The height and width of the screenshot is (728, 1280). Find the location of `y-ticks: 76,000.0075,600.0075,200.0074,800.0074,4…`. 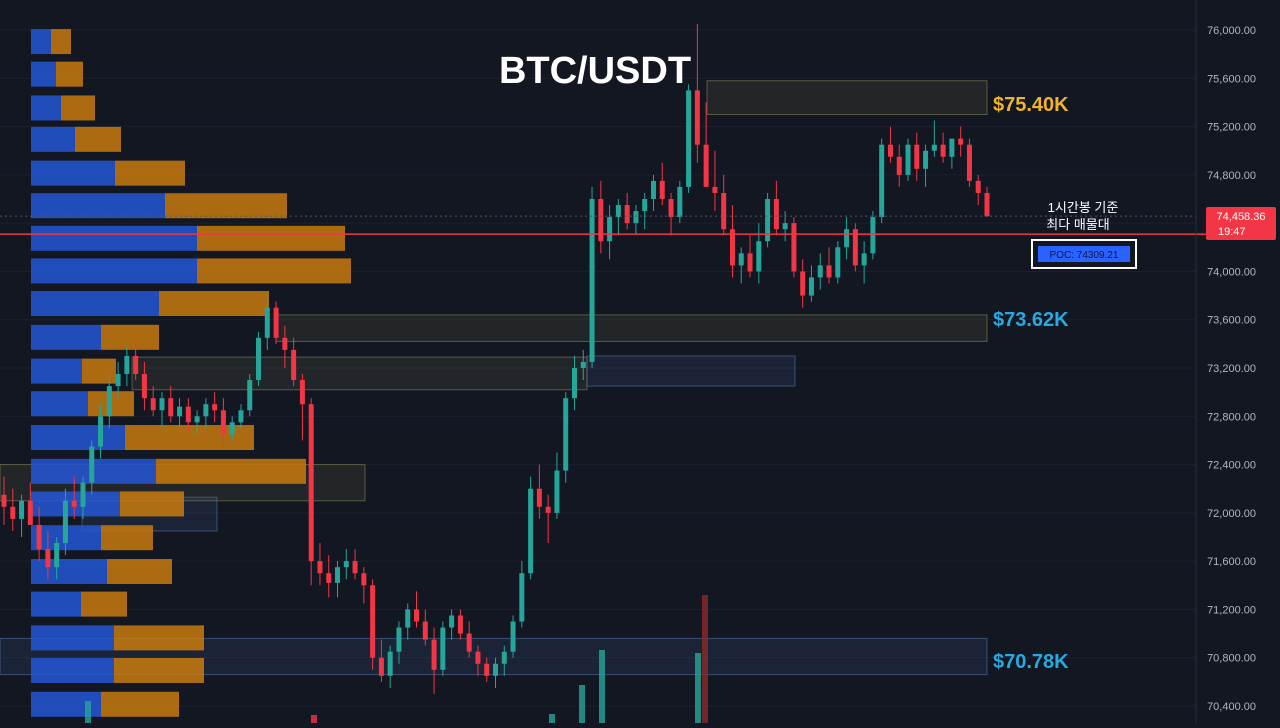

y-ticks: 76,000.0075,600.0075,200.0074,800.0074,4… is located at coordinates (1231, 369).